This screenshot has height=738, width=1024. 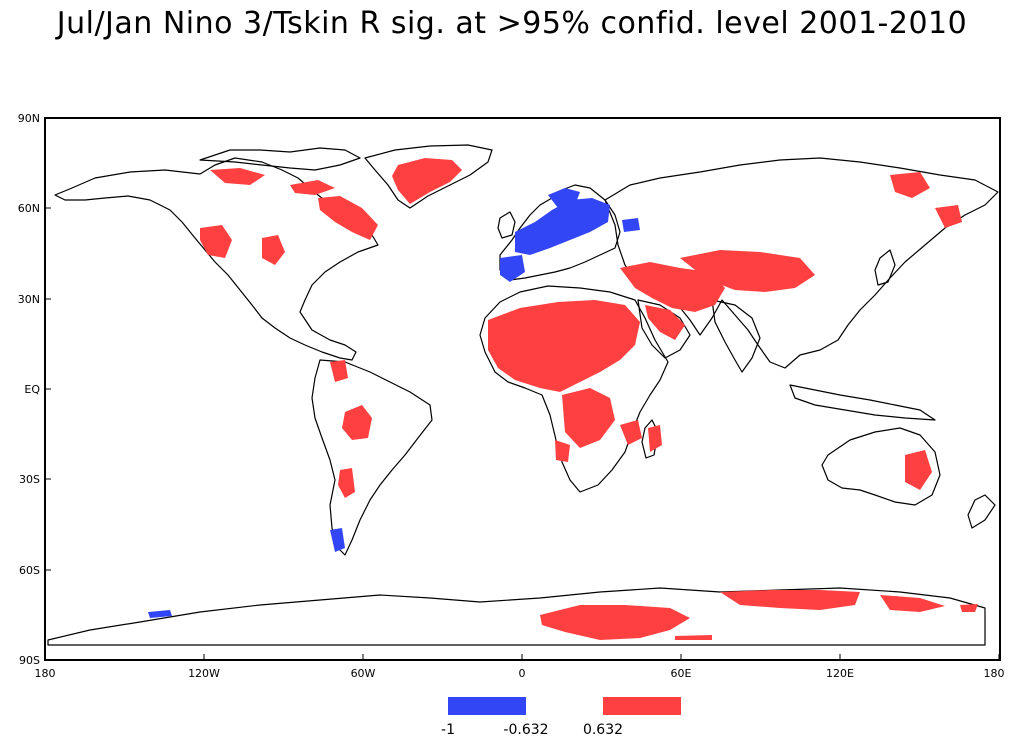 What do you see at coordinates (312, 187) in the screenshot?
I see `hudson-positive` at bounding box center [312, 187].